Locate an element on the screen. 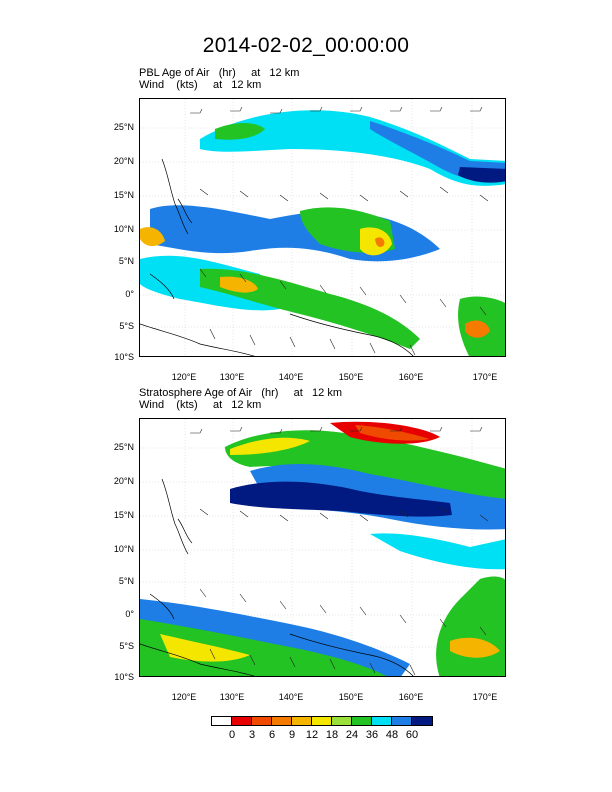 This screenshot has height=792, width=612. pbl-lon-label-170e: 170°E is located at coordinates (485, 377).